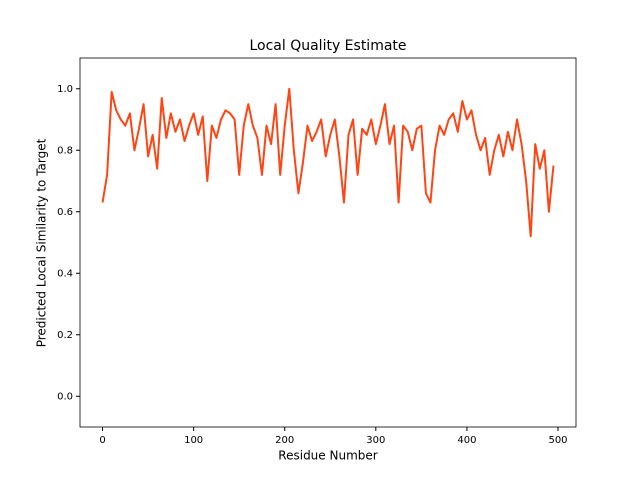 Image resolution: width=640 pixels, height=480 pixels. I want to click on y-tick-label: 1.0, so click(65, 89).